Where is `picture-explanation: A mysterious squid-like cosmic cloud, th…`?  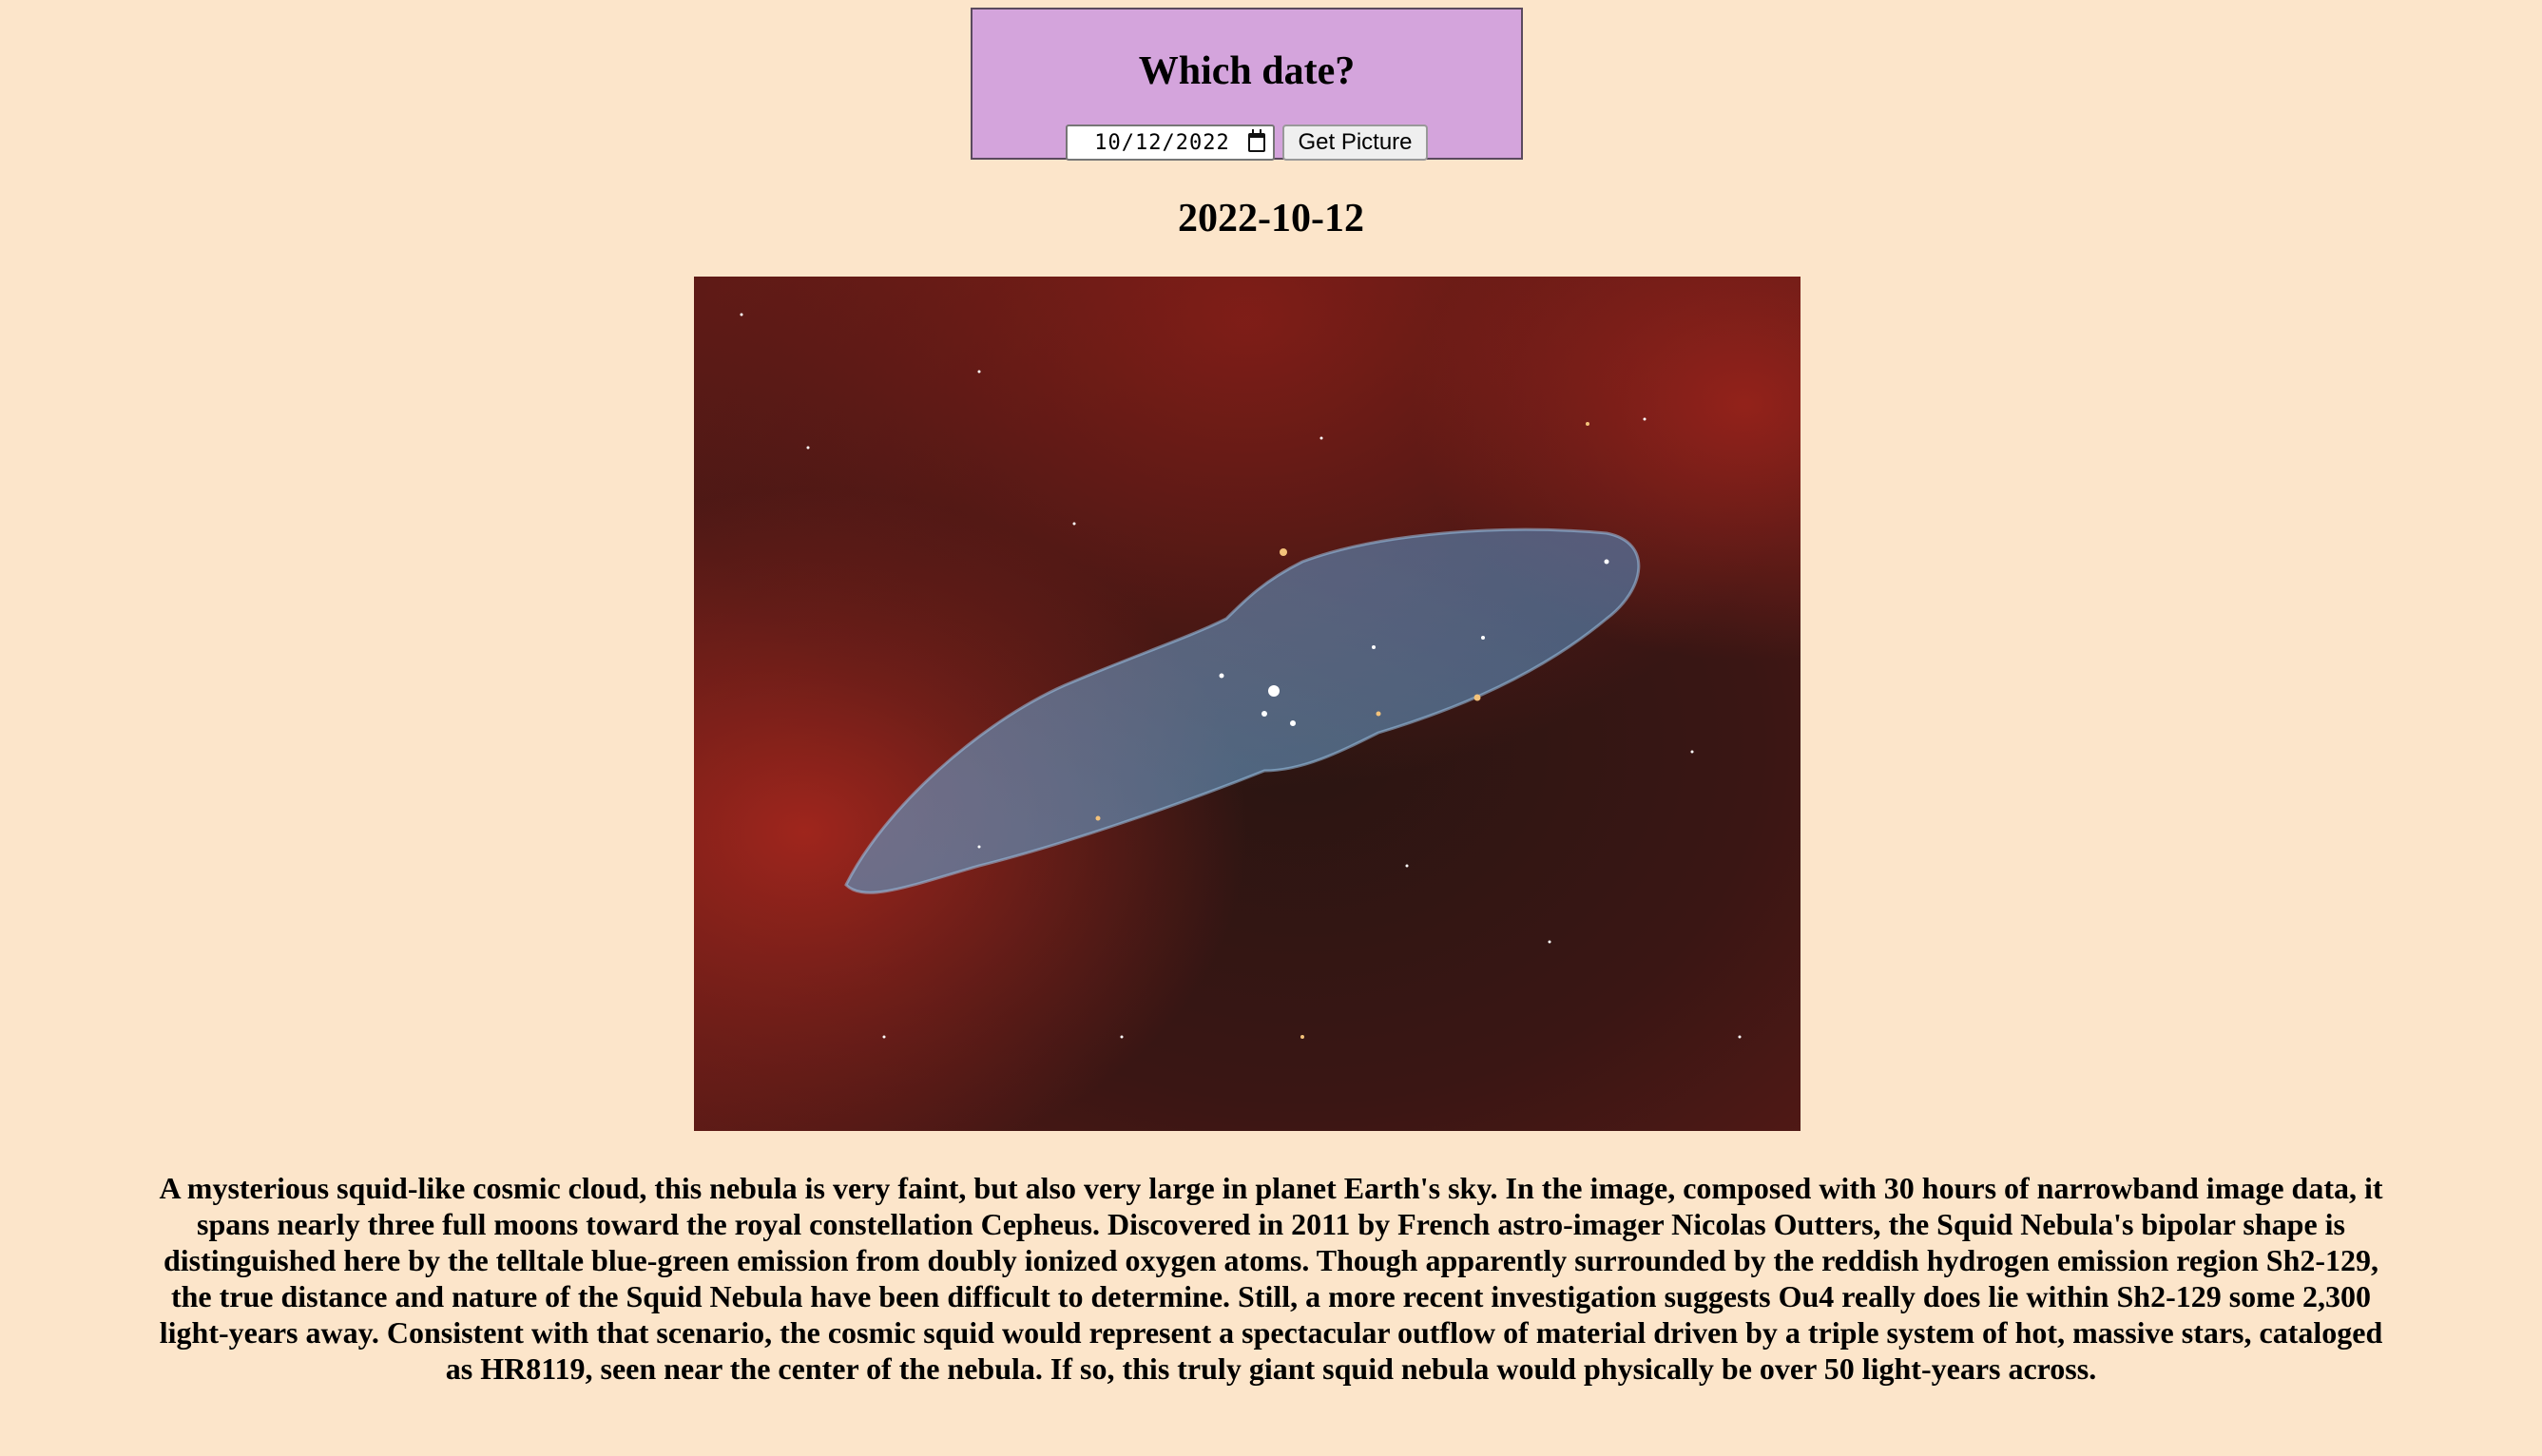
picture-explanation: A mysterious squid-like cosmic cloud, th… is located at coordinates (1271, 1278).